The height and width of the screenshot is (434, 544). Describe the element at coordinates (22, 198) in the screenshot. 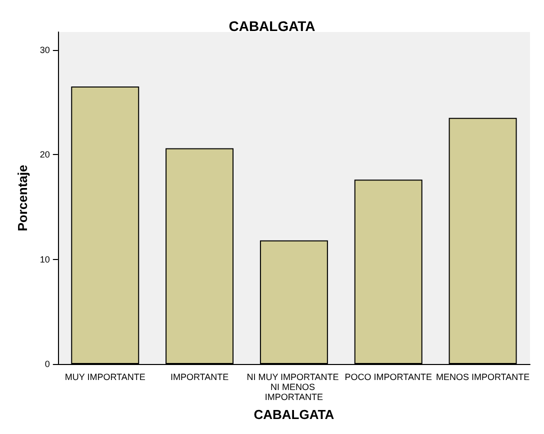

I see `y-axis-title: Porcentaje` at that location.